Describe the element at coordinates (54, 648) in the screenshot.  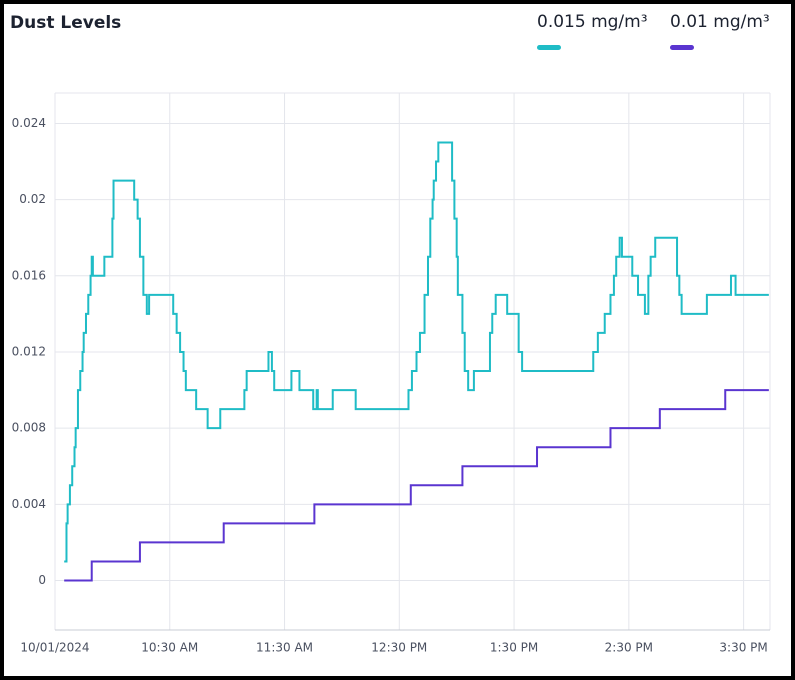
I see `x-tick-label: 10/01/2024` at that location.